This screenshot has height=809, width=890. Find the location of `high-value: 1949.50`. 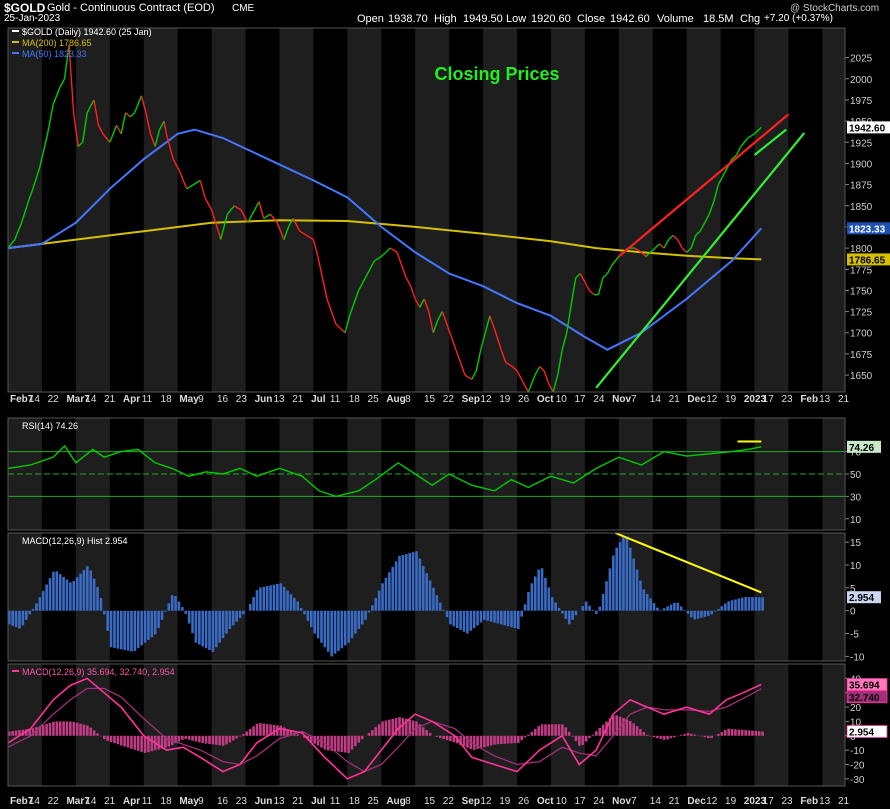

high-value: 1949.50 is located at coordinates (483, 19).